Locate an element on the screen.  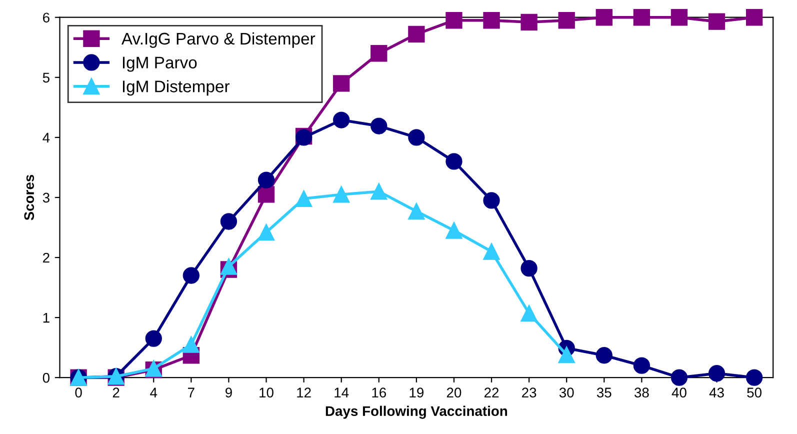
x-tick-label: 19 is located at coordinates (417, 393).